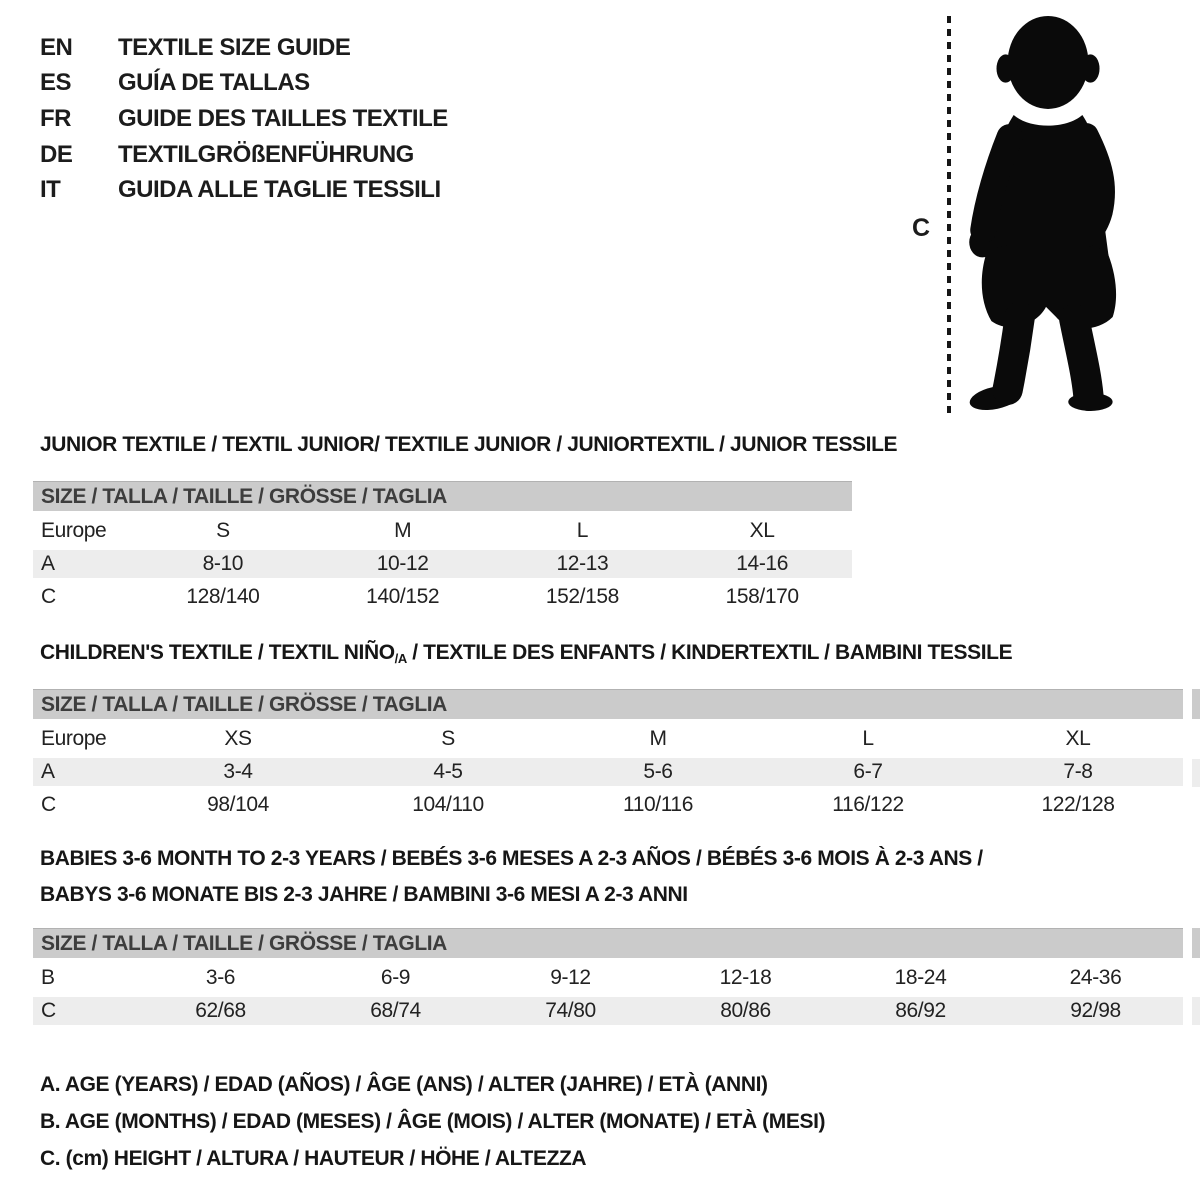 The width and height of the screenshot is (1200, 1200). I want to click on table-cell: 7-8, so click(1078, 771).